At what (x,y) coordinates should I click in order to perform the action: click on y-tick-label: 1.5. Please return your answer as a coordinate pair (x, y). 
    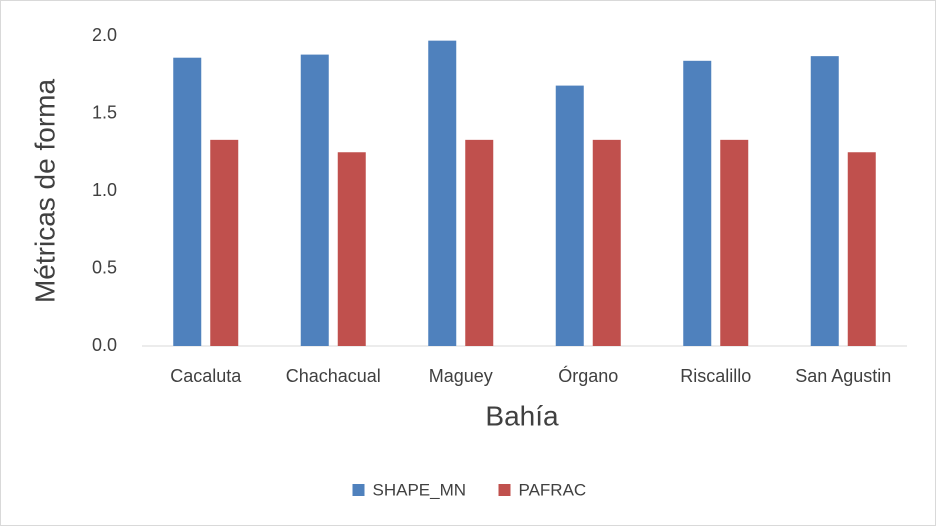
    Looking at the image, I should click on (104, 112).